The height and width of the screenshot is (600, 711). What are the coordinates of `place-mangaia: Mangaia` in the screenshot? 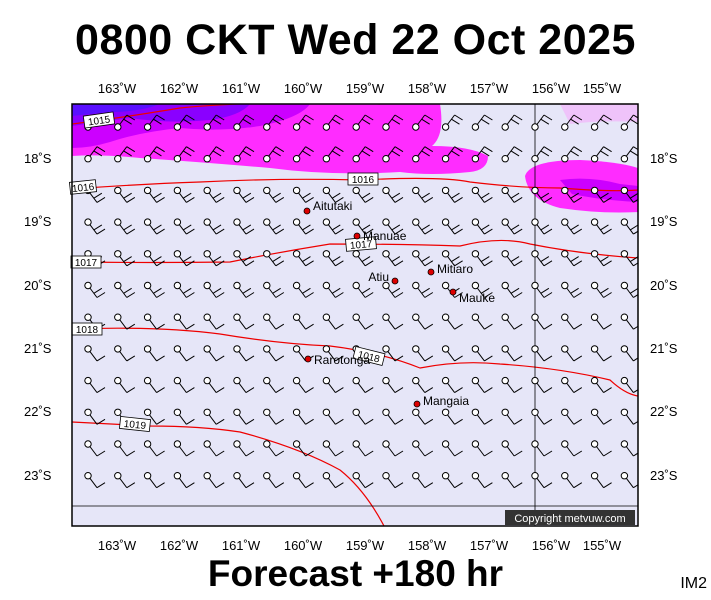 It's located at (441, 401).